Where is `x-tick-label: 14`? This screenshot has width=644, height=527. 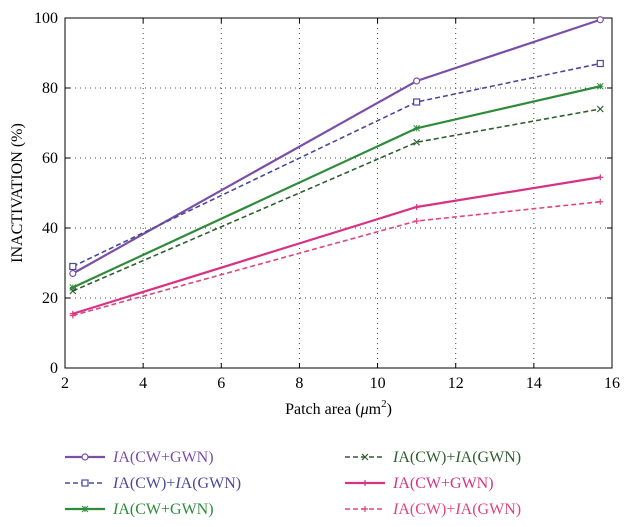
x-tick-label: 14 is located at coordinates (534, 383).